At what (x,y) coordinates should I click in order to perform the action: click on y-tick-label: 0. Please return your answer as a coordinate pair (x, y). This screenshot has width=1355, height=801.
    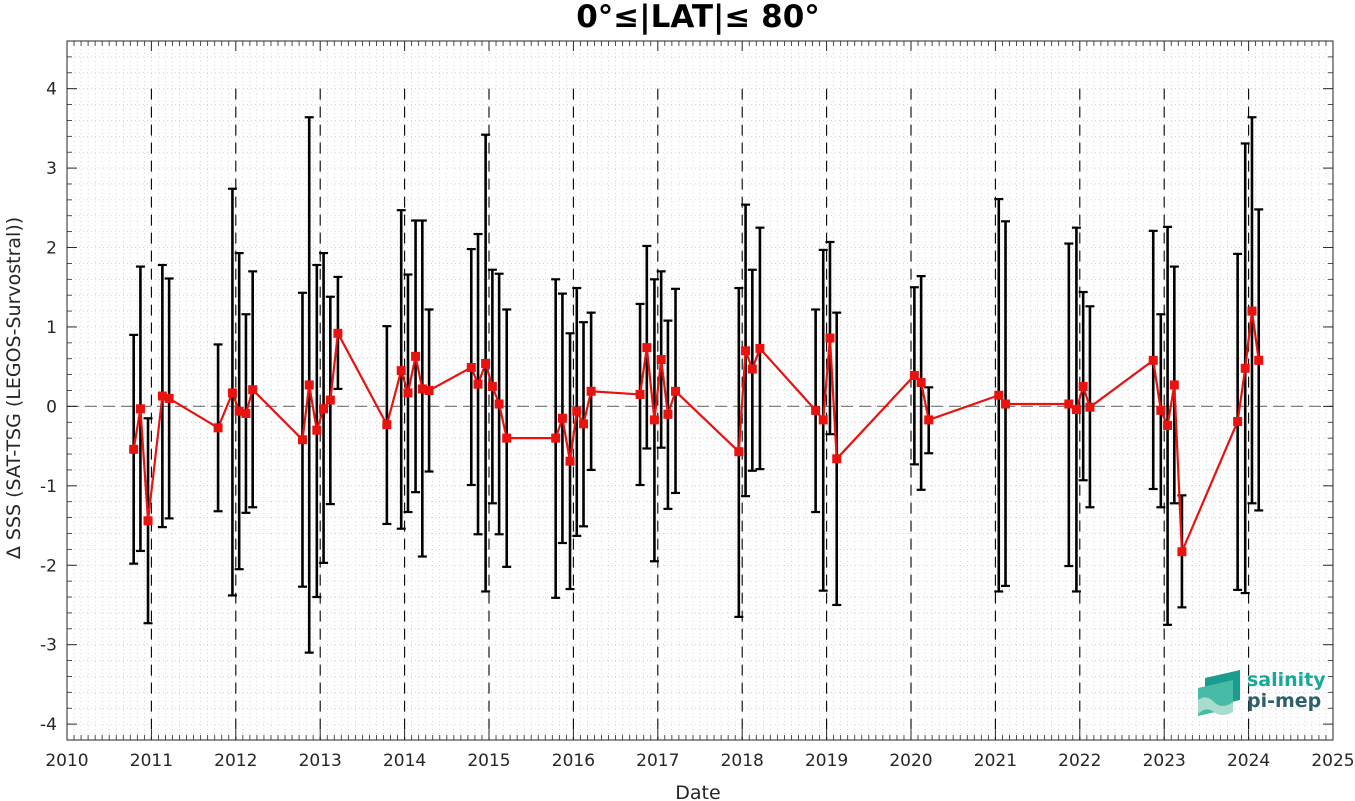
    Looking at the image, I should click on (51, 407).